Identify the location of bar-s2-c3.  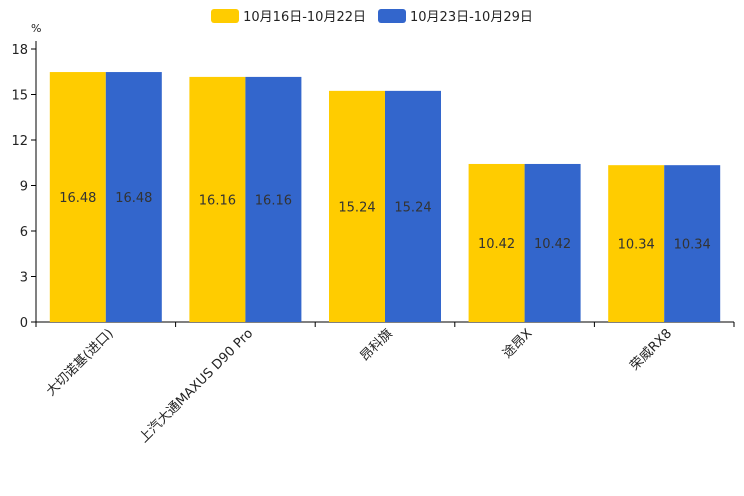
(413, 206).